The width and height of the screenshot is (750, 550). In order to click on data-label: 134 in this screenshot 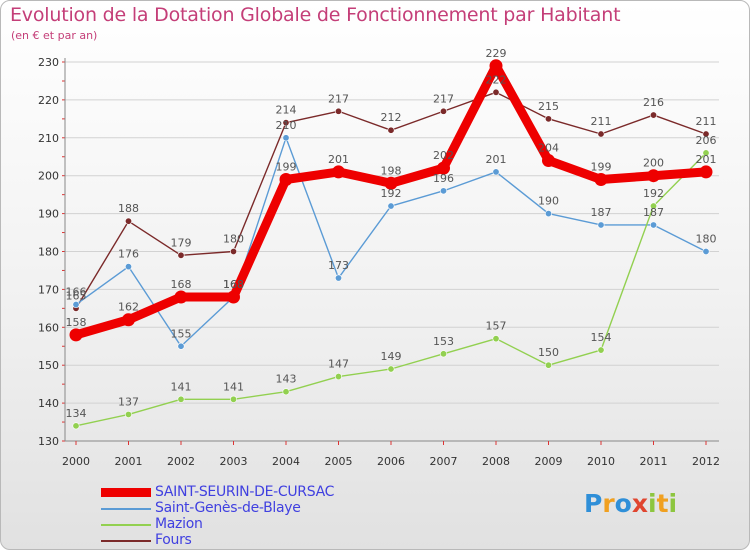, I will do `click(76, 413)`.